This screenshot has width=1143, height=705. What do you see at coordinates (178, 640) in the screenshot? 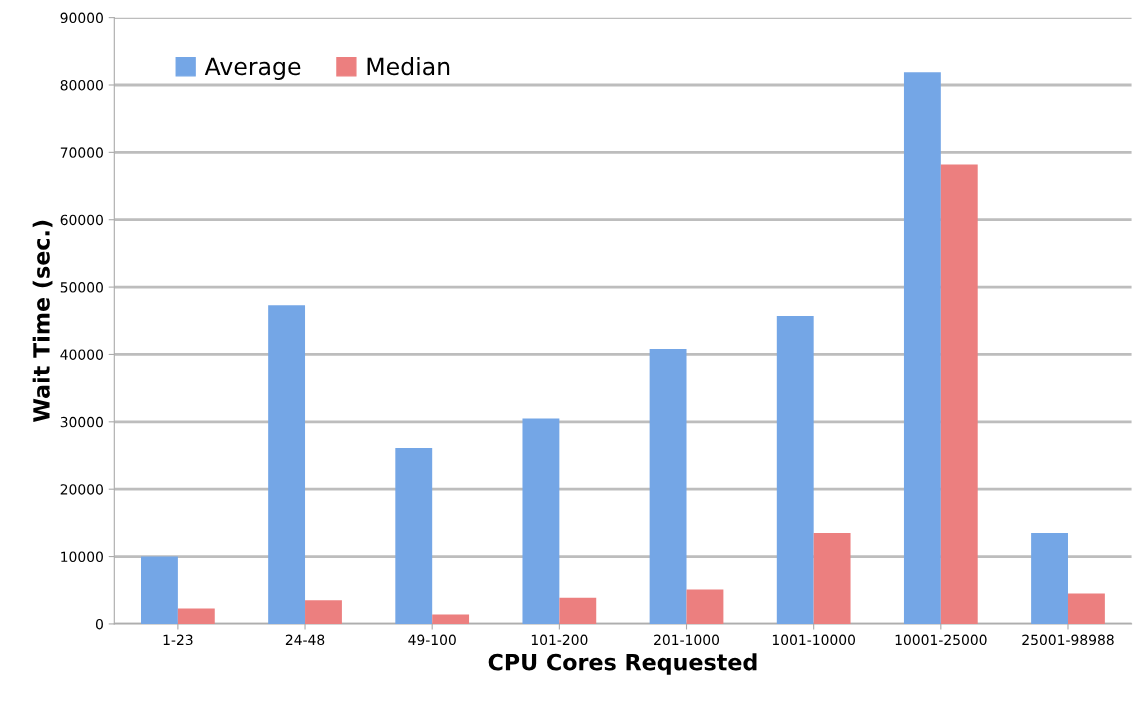
I see `x-tick-label: 1-23` at bounding box center [178, 640].